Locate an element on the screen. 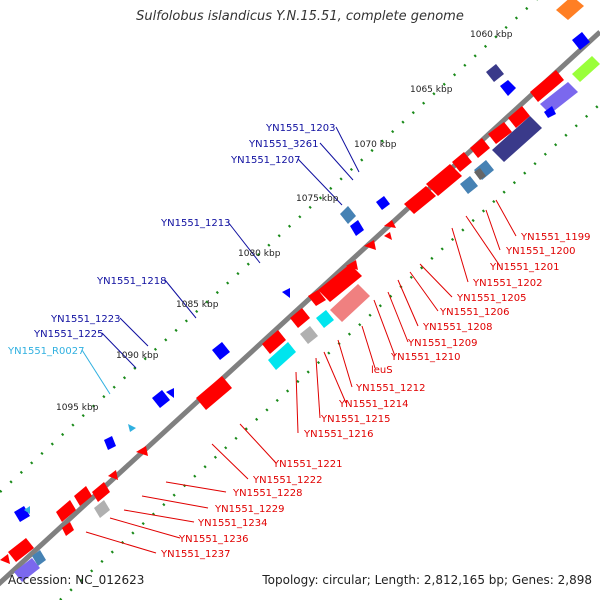  gene-label: YN1551_1229 is located at coordinates (249, 509).